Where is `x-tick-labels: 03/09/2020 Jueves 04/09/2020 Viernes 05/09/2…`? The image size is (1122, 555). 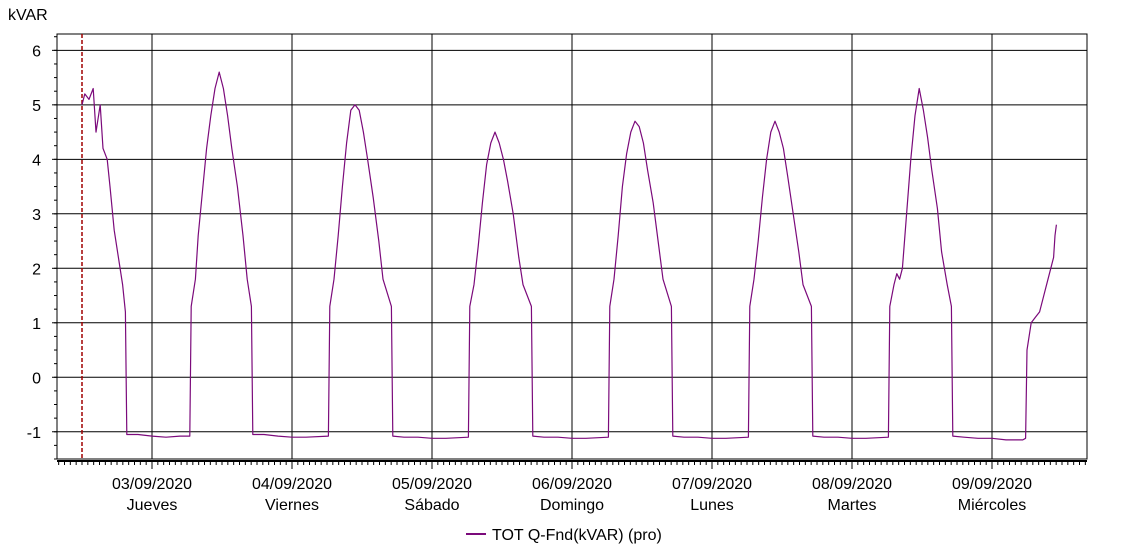
x-tick-labels: 03/09/2020 Jueves 04/09/2020 Viernes 05/09/2… is located at coordinates (572, 495).